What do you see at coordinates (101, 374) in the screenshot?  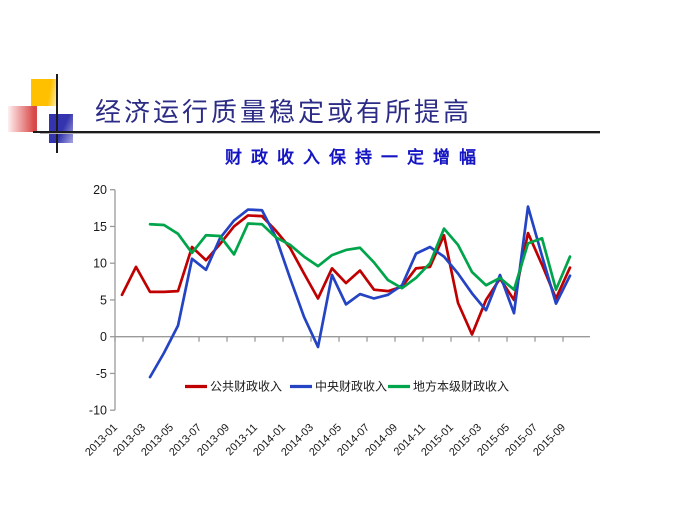 I see `y-tick-label: -5` at bounding box center [101, 374].